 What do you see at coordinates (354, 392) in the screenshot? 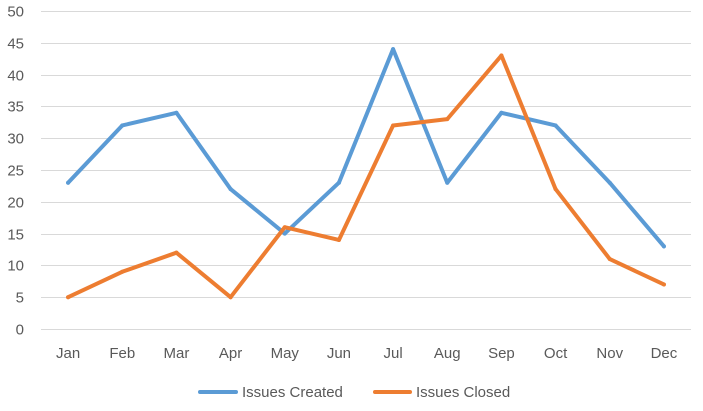
I see `legend: Issues Created Issues Closed` at bounding box center [354, 392].